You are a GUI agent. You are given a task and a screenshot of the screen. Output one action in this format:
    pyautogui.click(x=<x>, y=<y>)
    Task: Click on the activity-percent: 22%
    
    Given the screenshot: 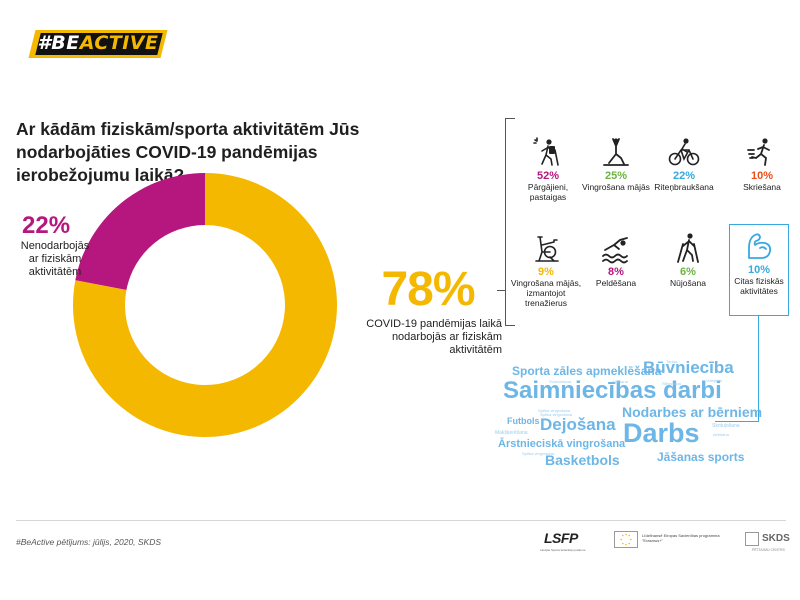 What is the action you would take?
    pyautogui.click(x=684, y=176)
    